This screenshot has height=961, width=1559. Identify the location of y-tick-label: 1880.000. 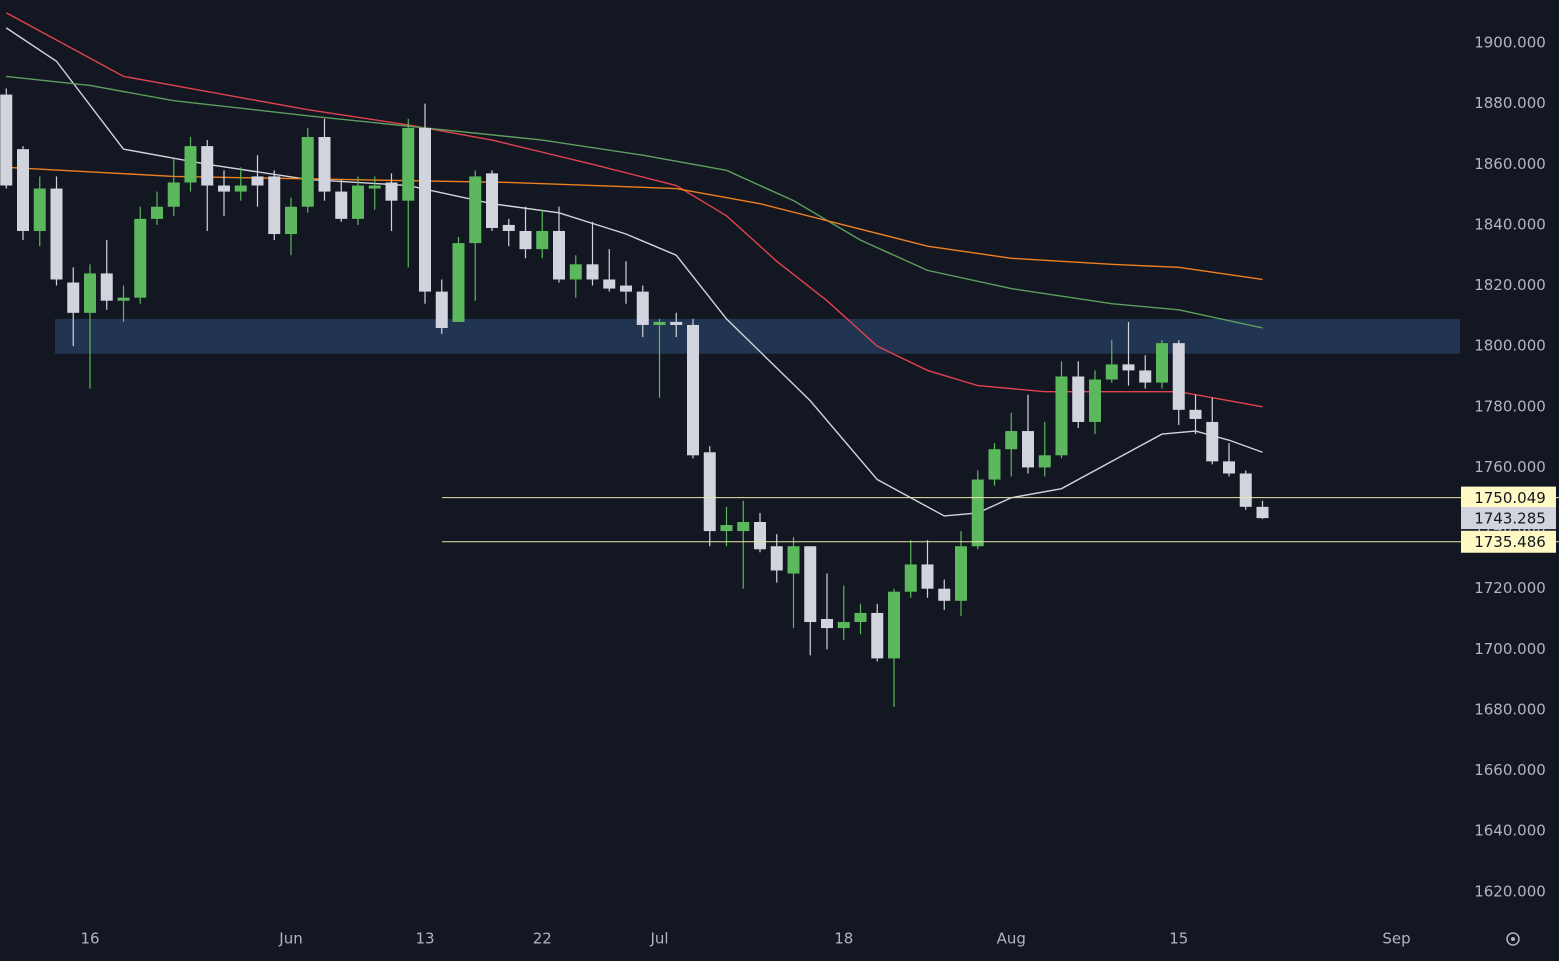
(1510, 103).